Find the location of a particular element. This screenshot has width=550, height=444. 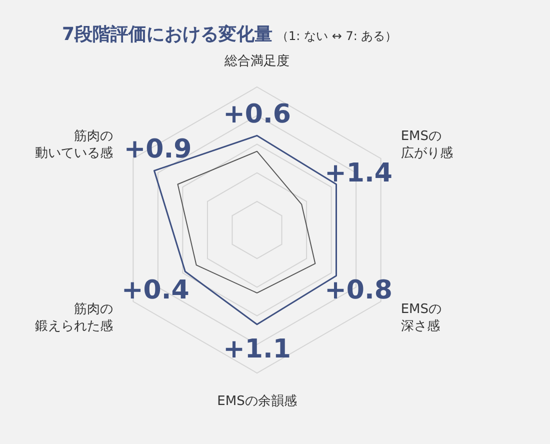

spoke-label: EMSの余韻感 is located at coordinates (257, 401).